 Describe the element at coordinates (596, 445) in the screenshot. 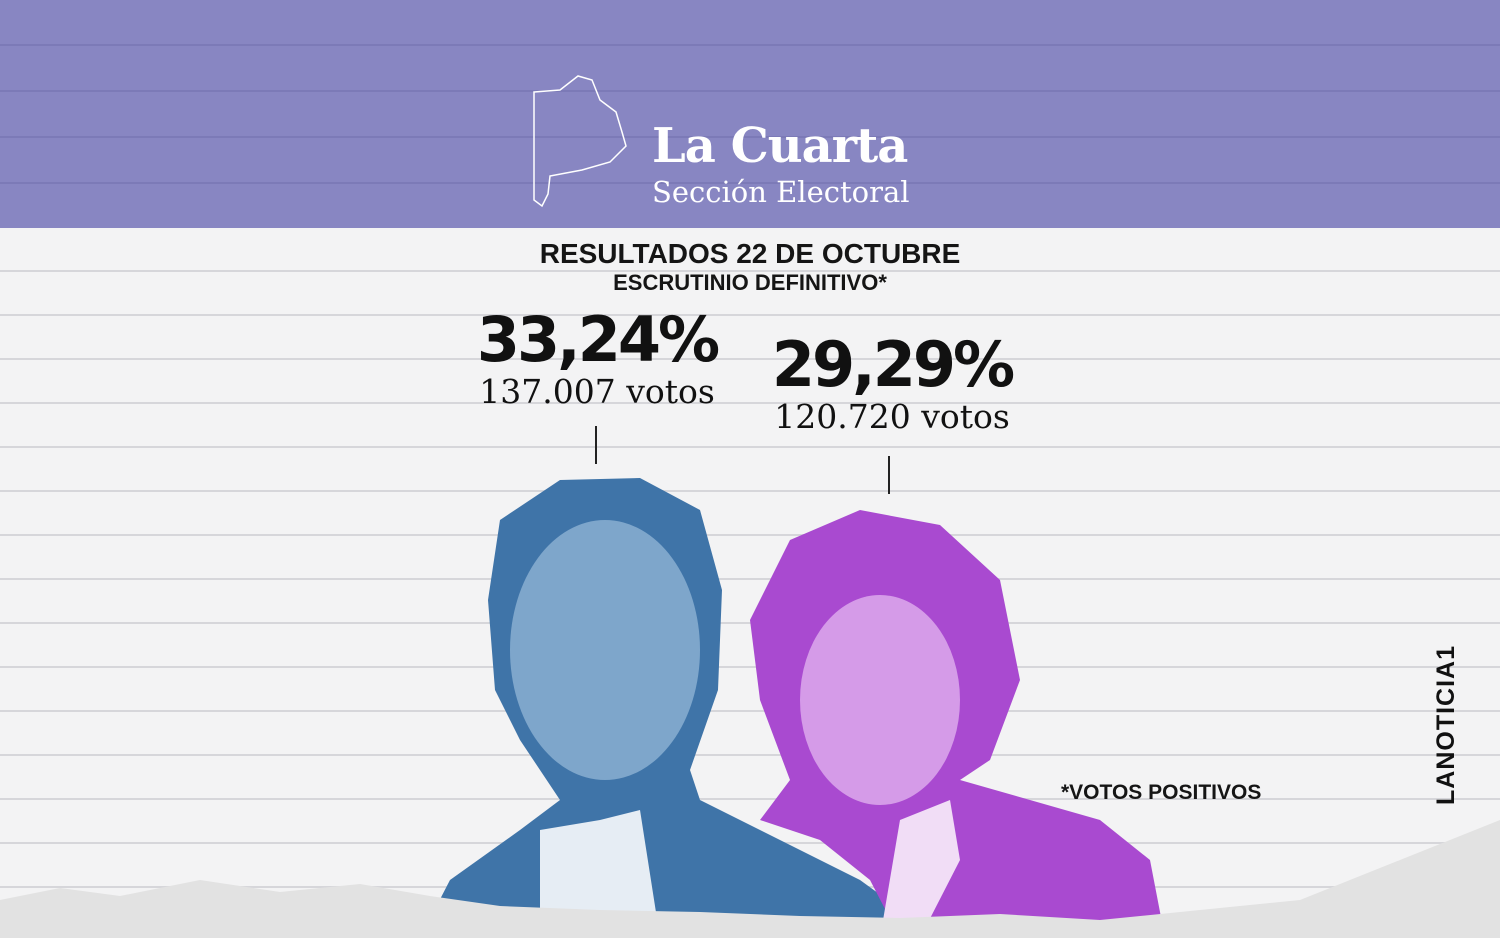

I see `candidate-1-pointer-line` at that location.